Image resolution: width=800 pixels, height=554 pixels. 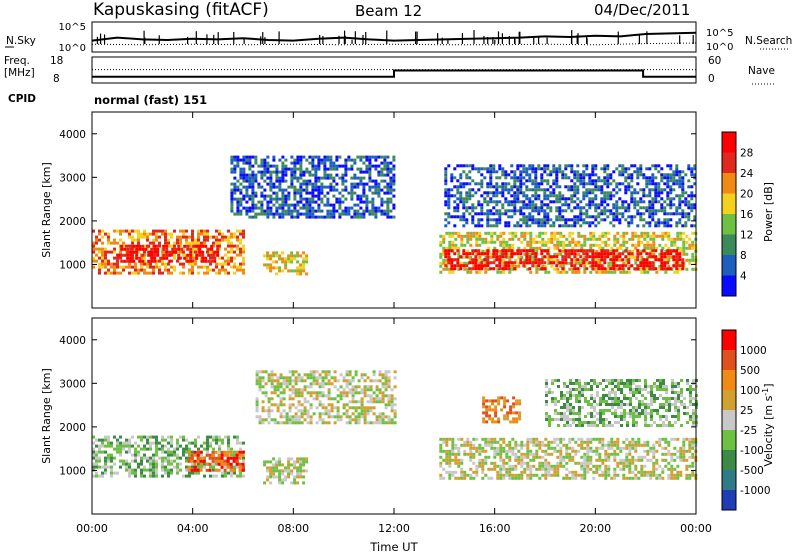 What do you see at coordinates (729, 142) in the screenshot?
I see `colorbar-swatch` at bounding box center [729, 142].